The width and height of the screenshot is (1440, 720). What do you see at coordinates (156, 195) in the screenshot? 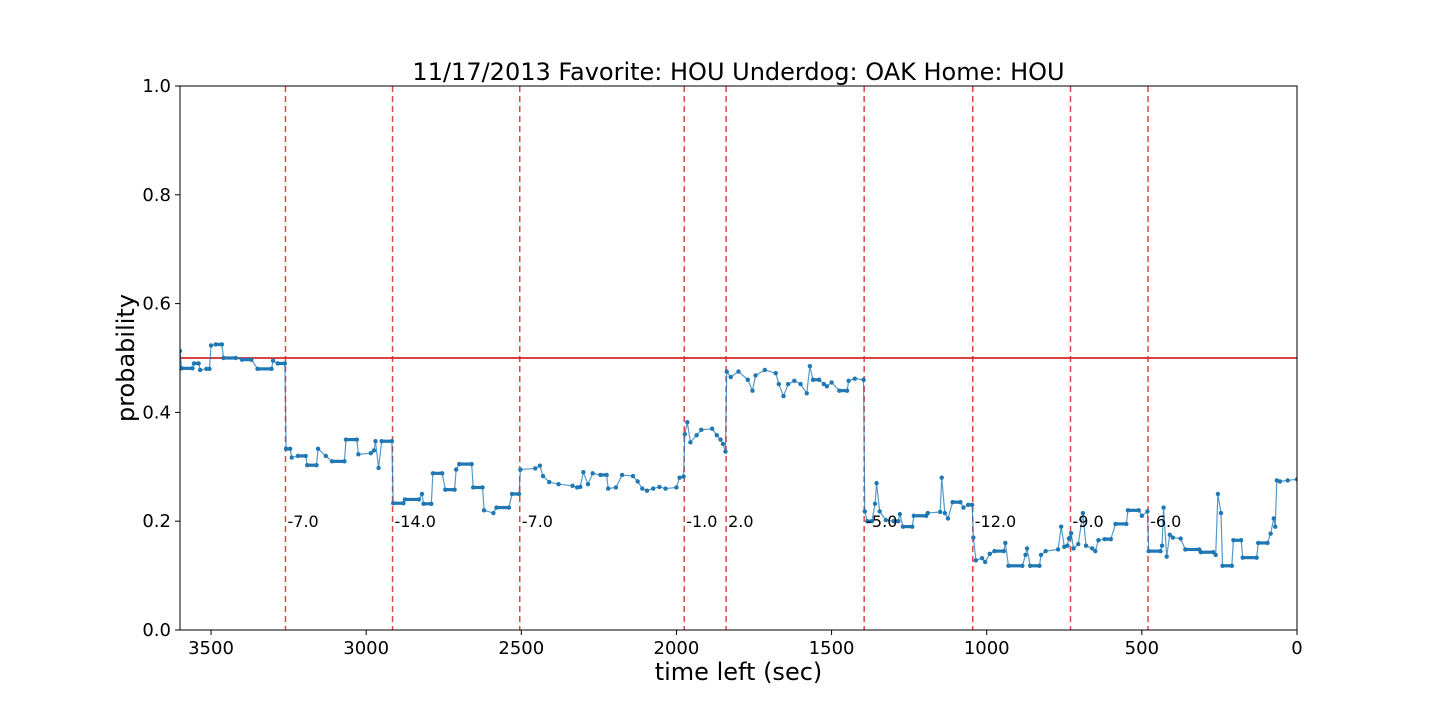
I see `y-tick-label: 0.8` at bounding box center [156, 195].